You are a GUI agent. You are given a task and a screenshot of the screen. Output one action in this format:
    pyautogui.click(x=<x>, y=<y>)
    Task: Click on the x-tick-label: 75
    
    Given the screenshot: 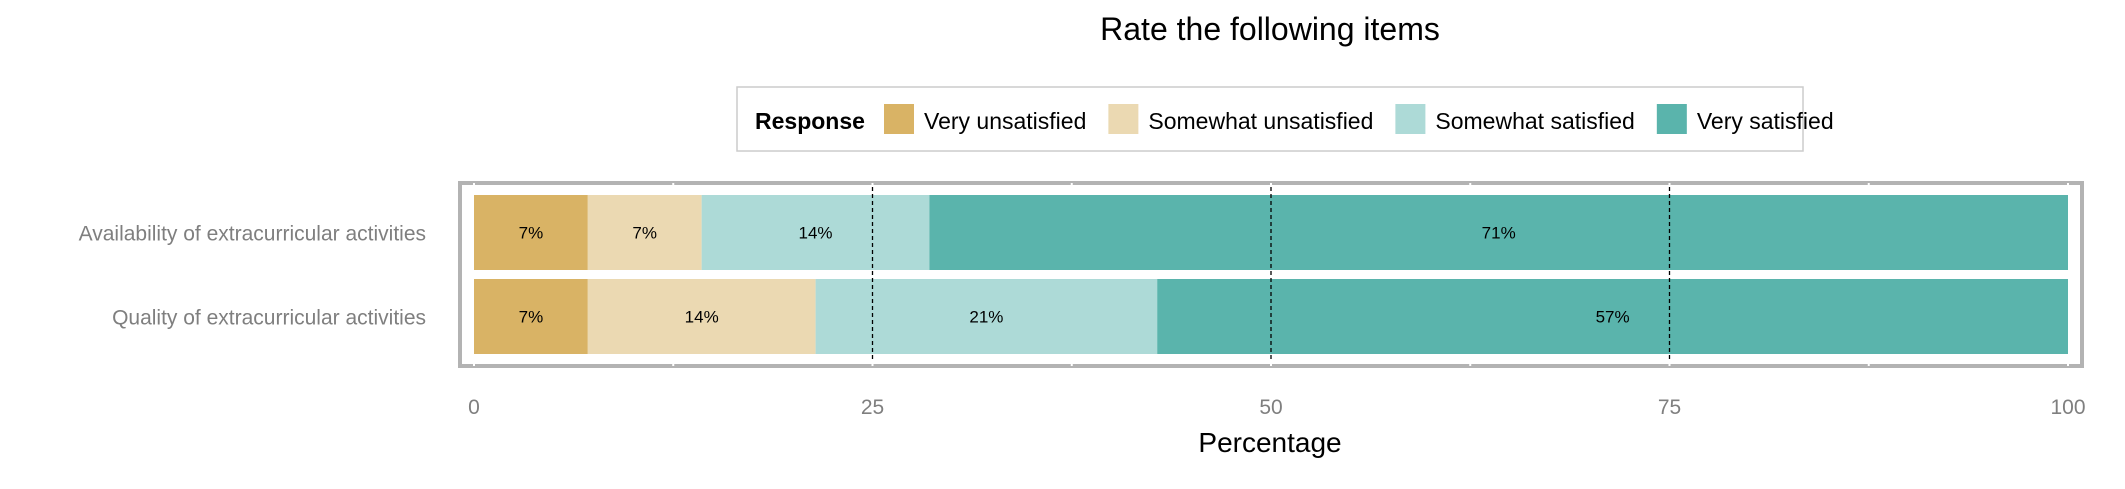 What is the action you would take?
    pyautogui.click(x=1669, y=407)
    